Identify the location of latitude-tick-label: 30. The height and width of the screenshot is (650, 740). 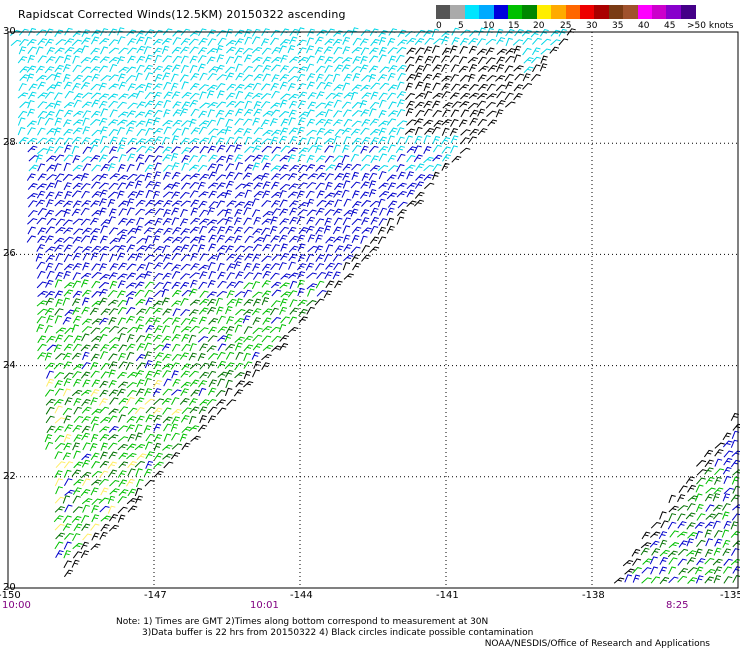
(9, 31).